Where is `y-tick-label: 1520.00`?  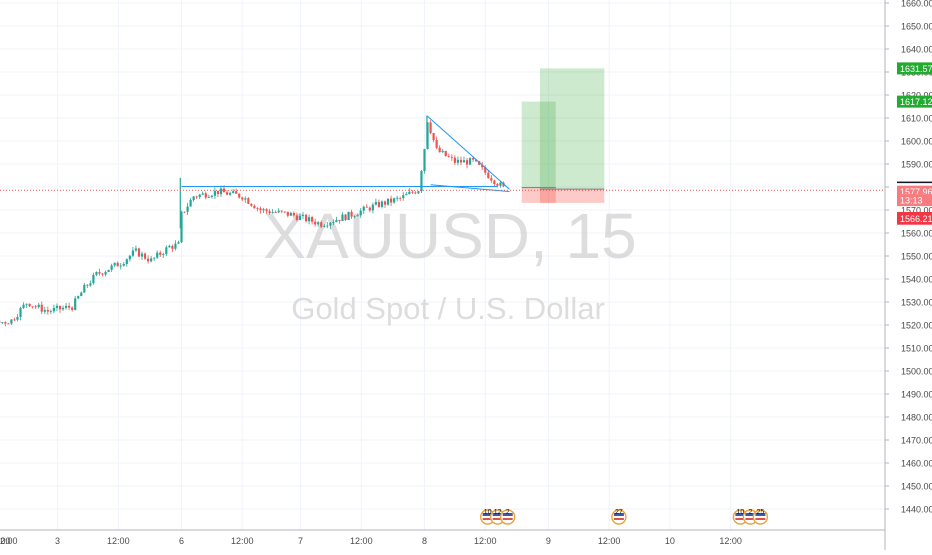 y-tick-label: 1520.00 is located at coordinates (916, 326).